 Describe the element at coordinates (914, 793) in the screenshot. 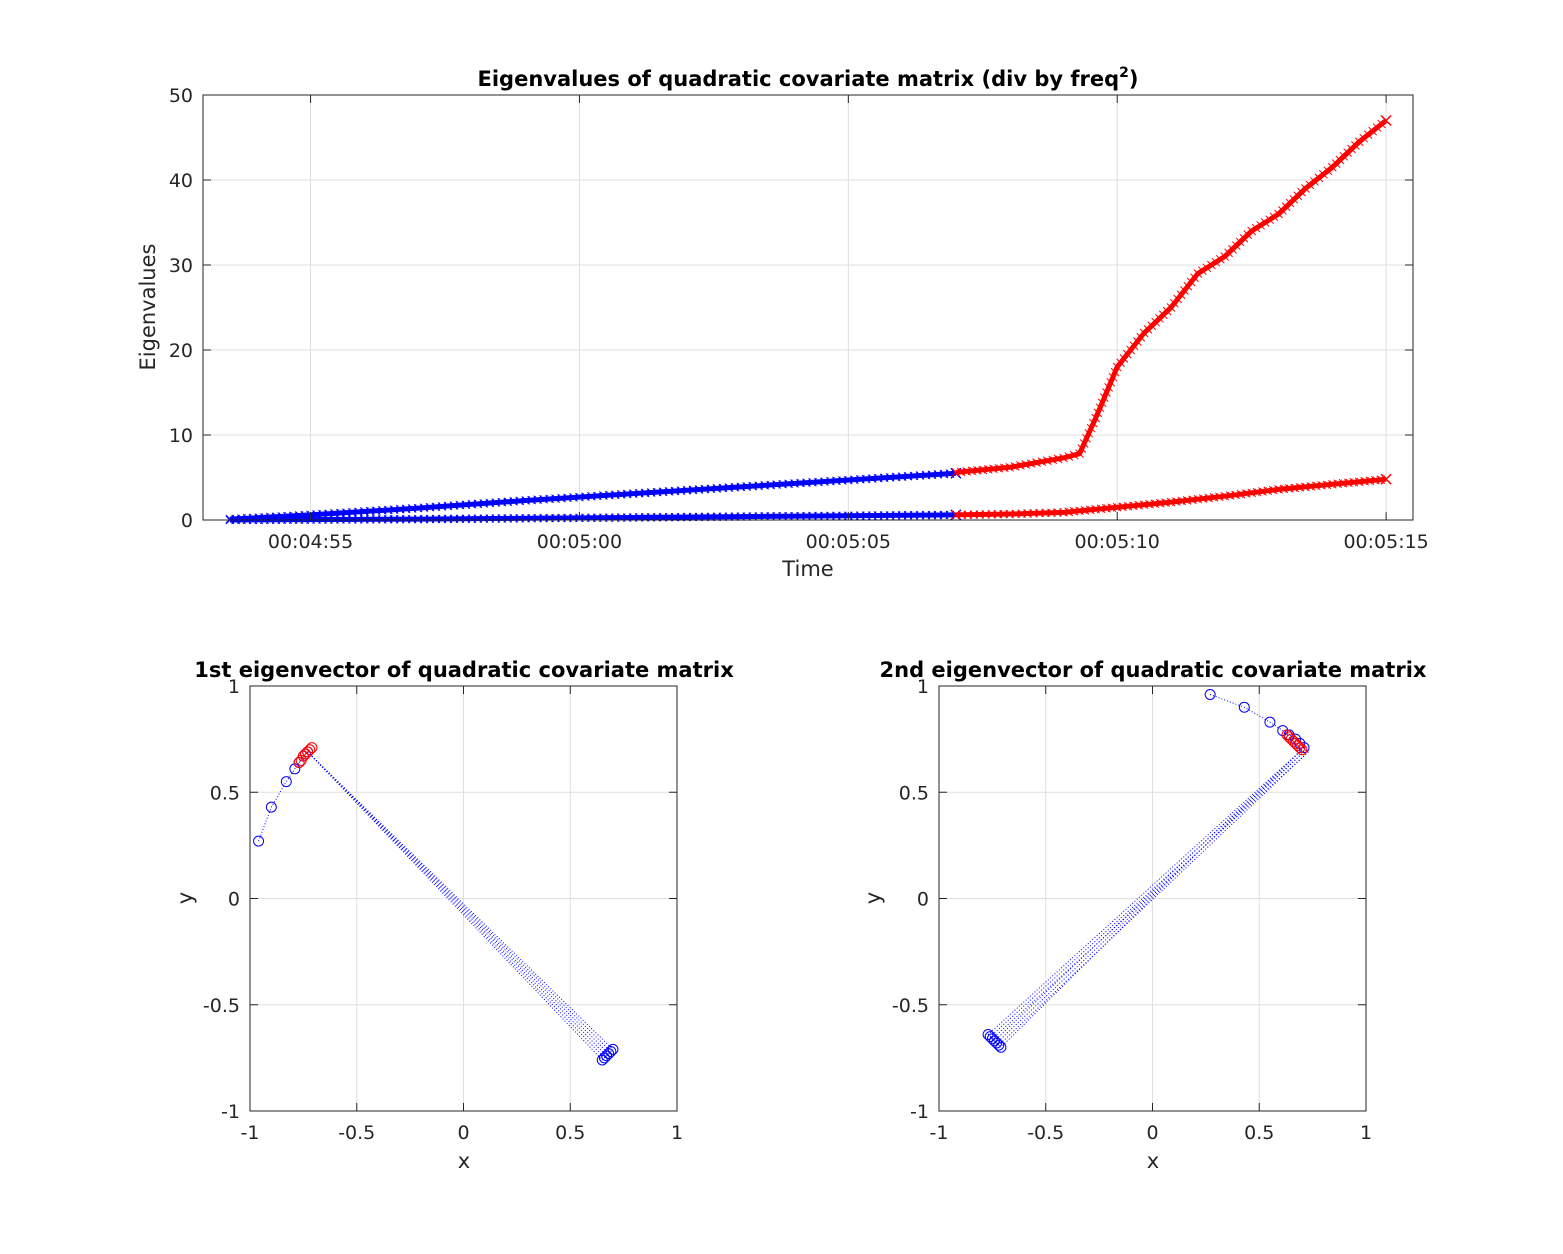

I see `second-eigenvector-ytick-label: 0.5` at that location.